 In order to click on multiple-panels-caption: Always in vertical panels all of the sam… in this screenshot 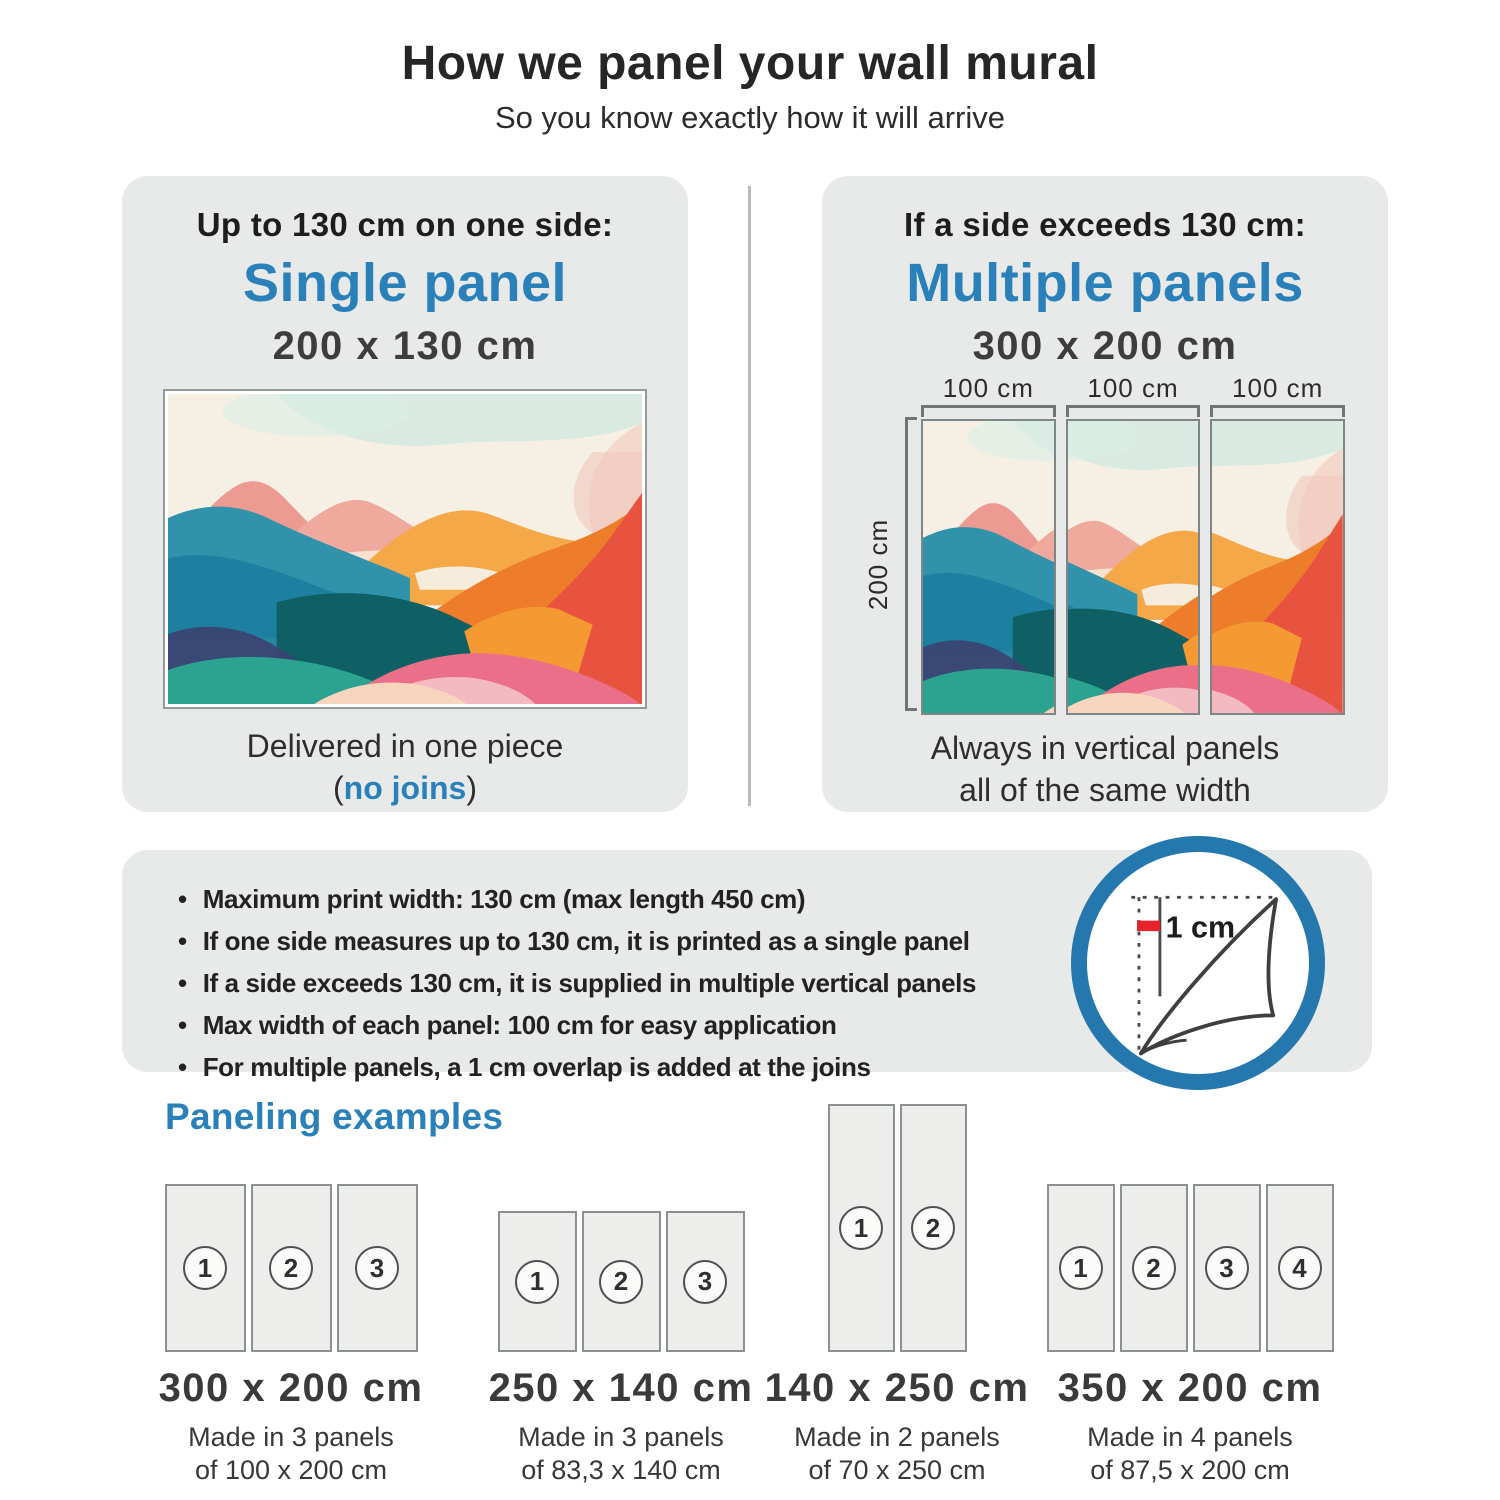, I will do `click(1105, 769)`.